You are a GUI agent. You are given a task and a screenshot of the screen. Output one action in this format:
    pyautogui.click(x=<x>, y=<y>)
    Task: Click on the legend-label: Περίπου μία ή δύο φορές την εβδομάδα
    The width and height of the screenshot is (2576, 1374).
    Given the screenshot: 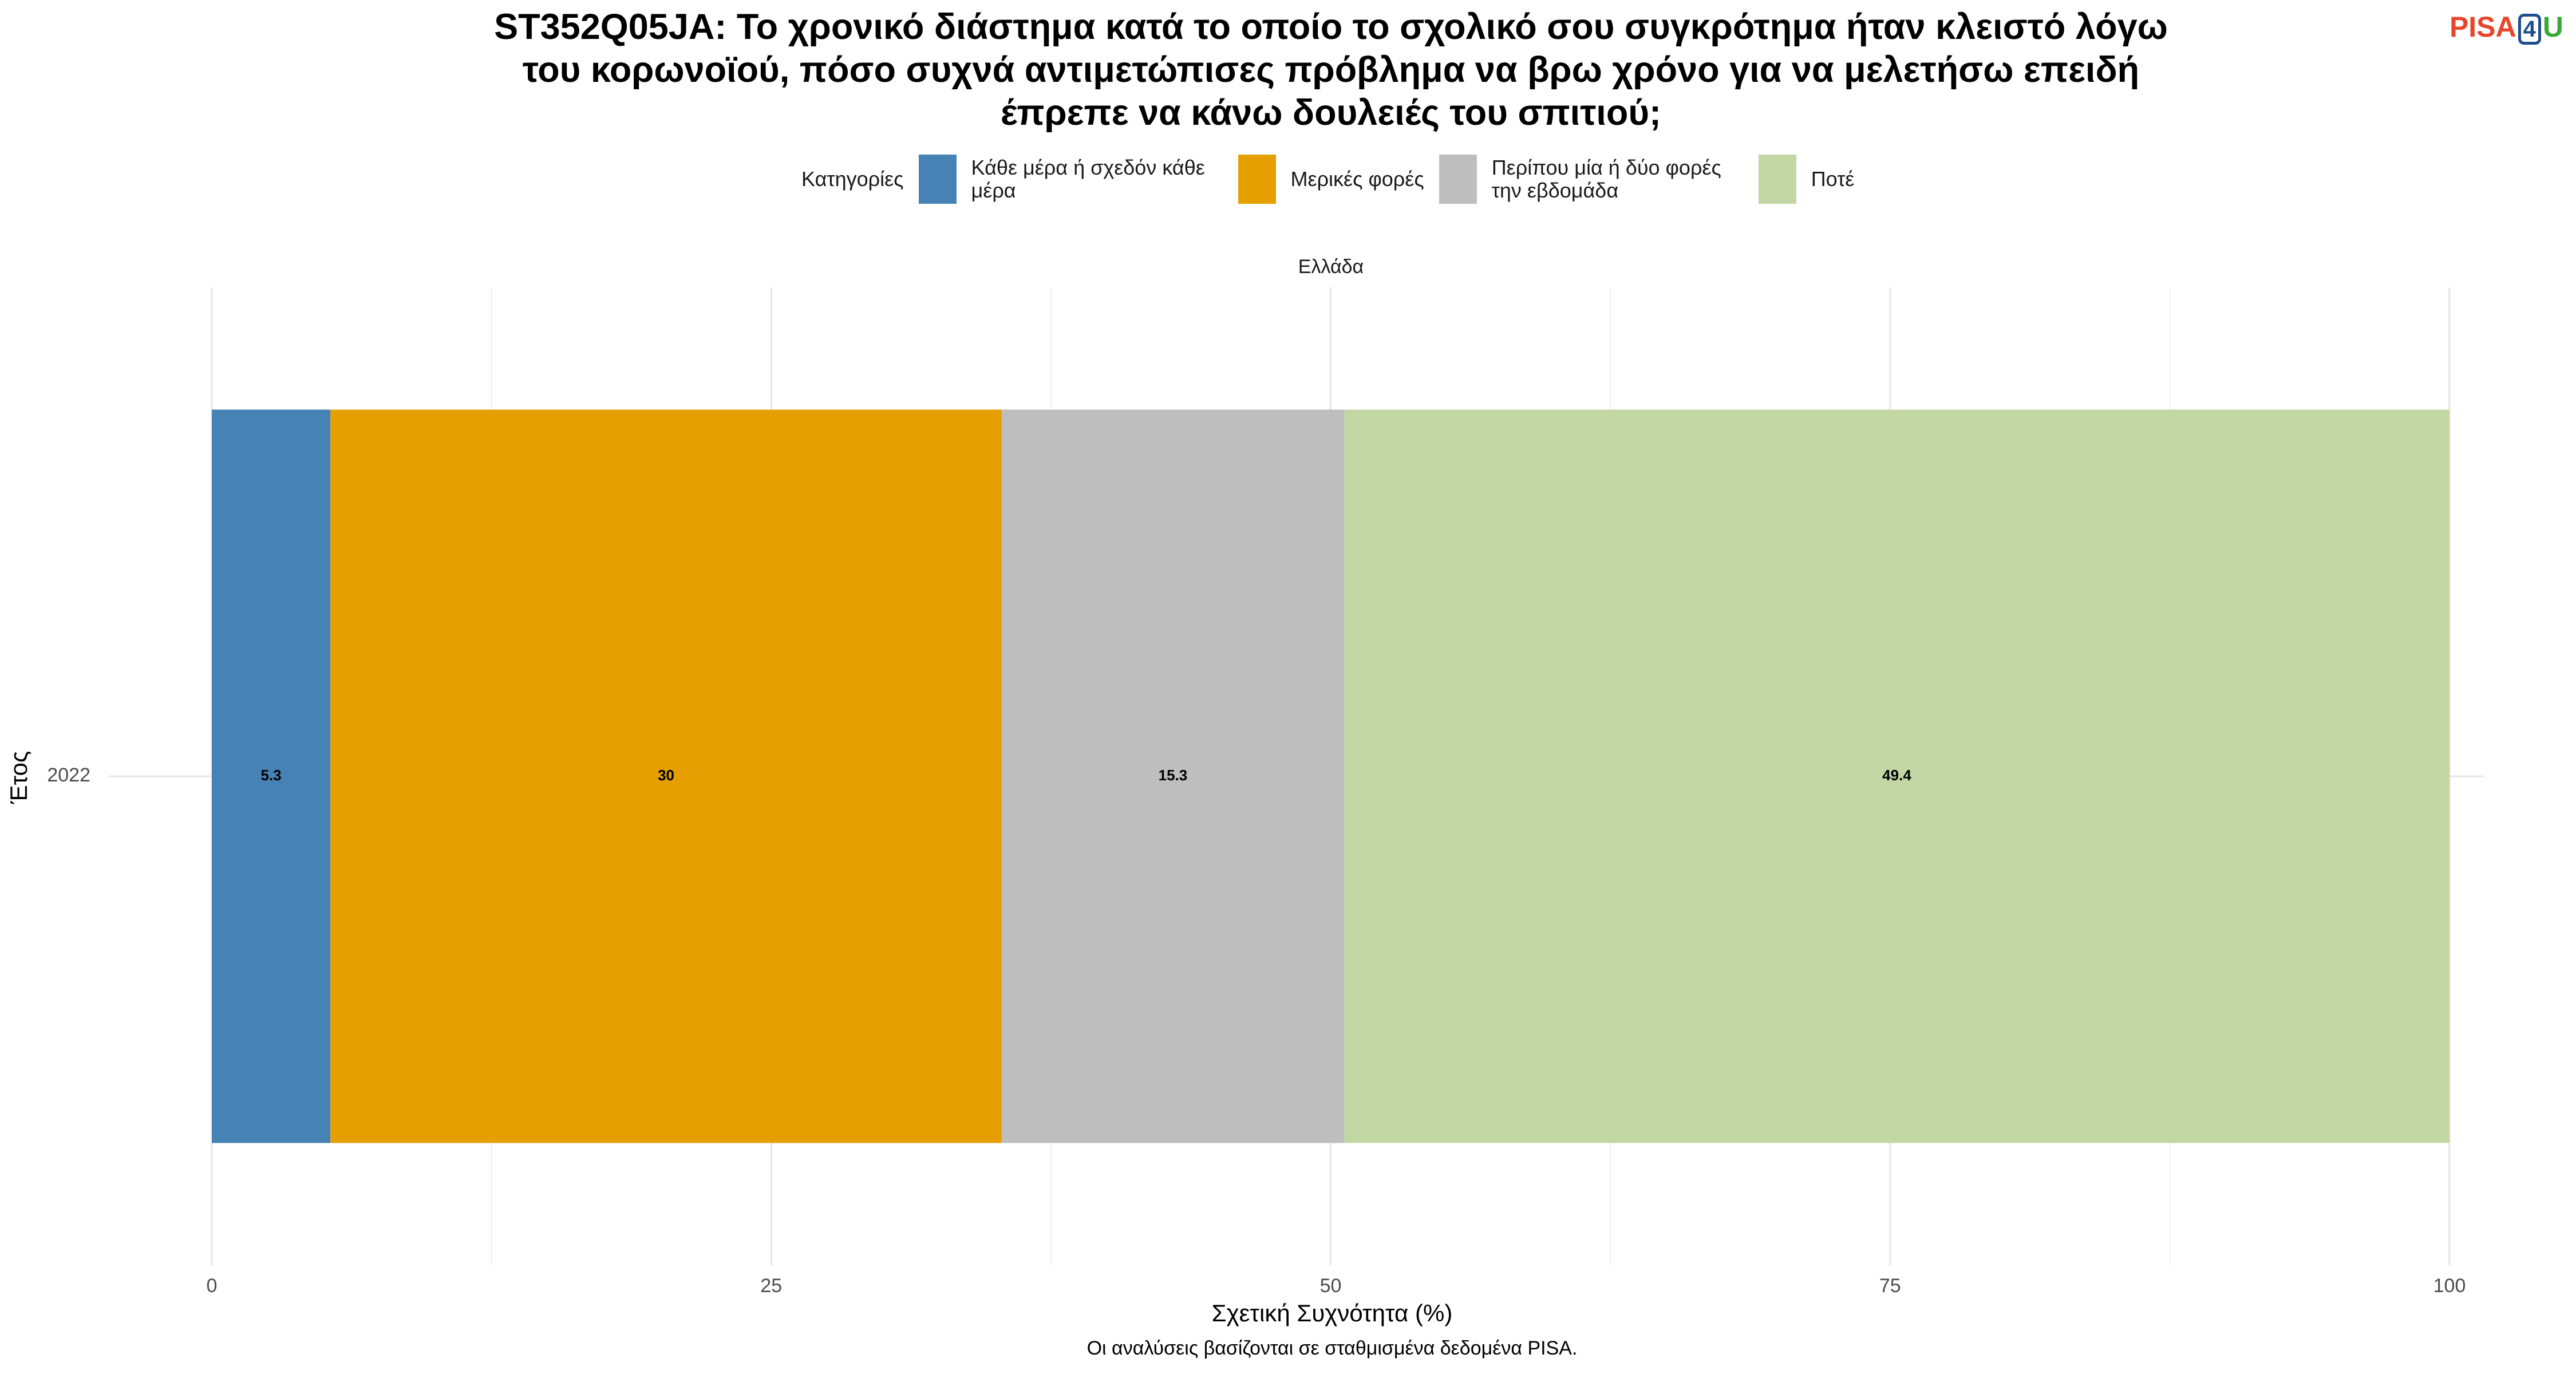 What is the action you would take?
    pyautogui.click(x=1606, y=179)
    